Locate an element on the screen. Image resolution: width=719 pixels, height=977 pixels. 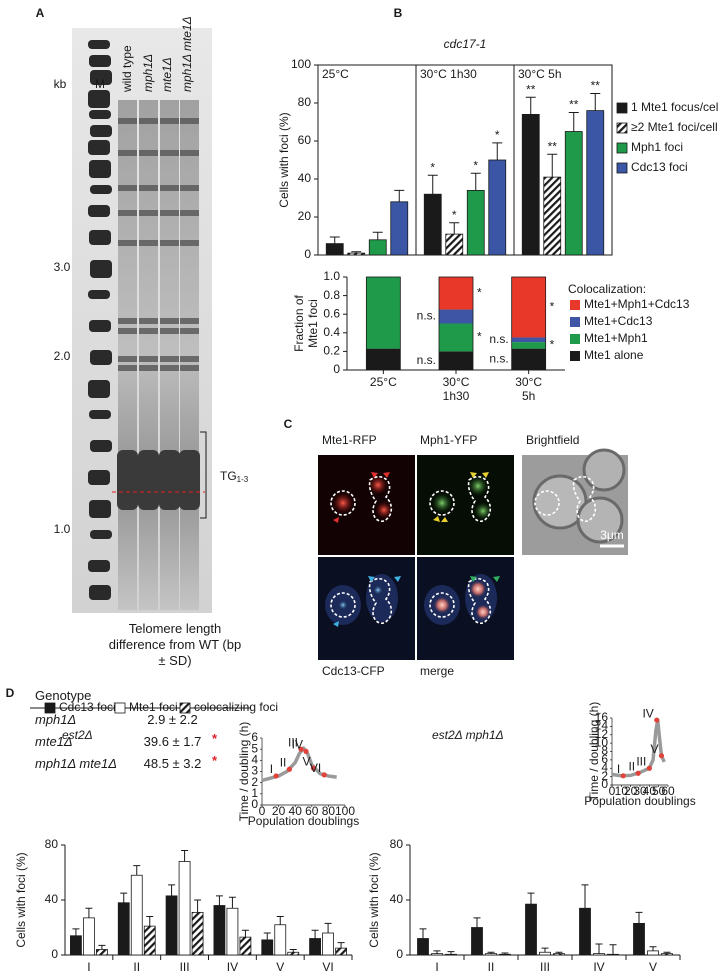
point-label: II is located at coordinates (631, 766).